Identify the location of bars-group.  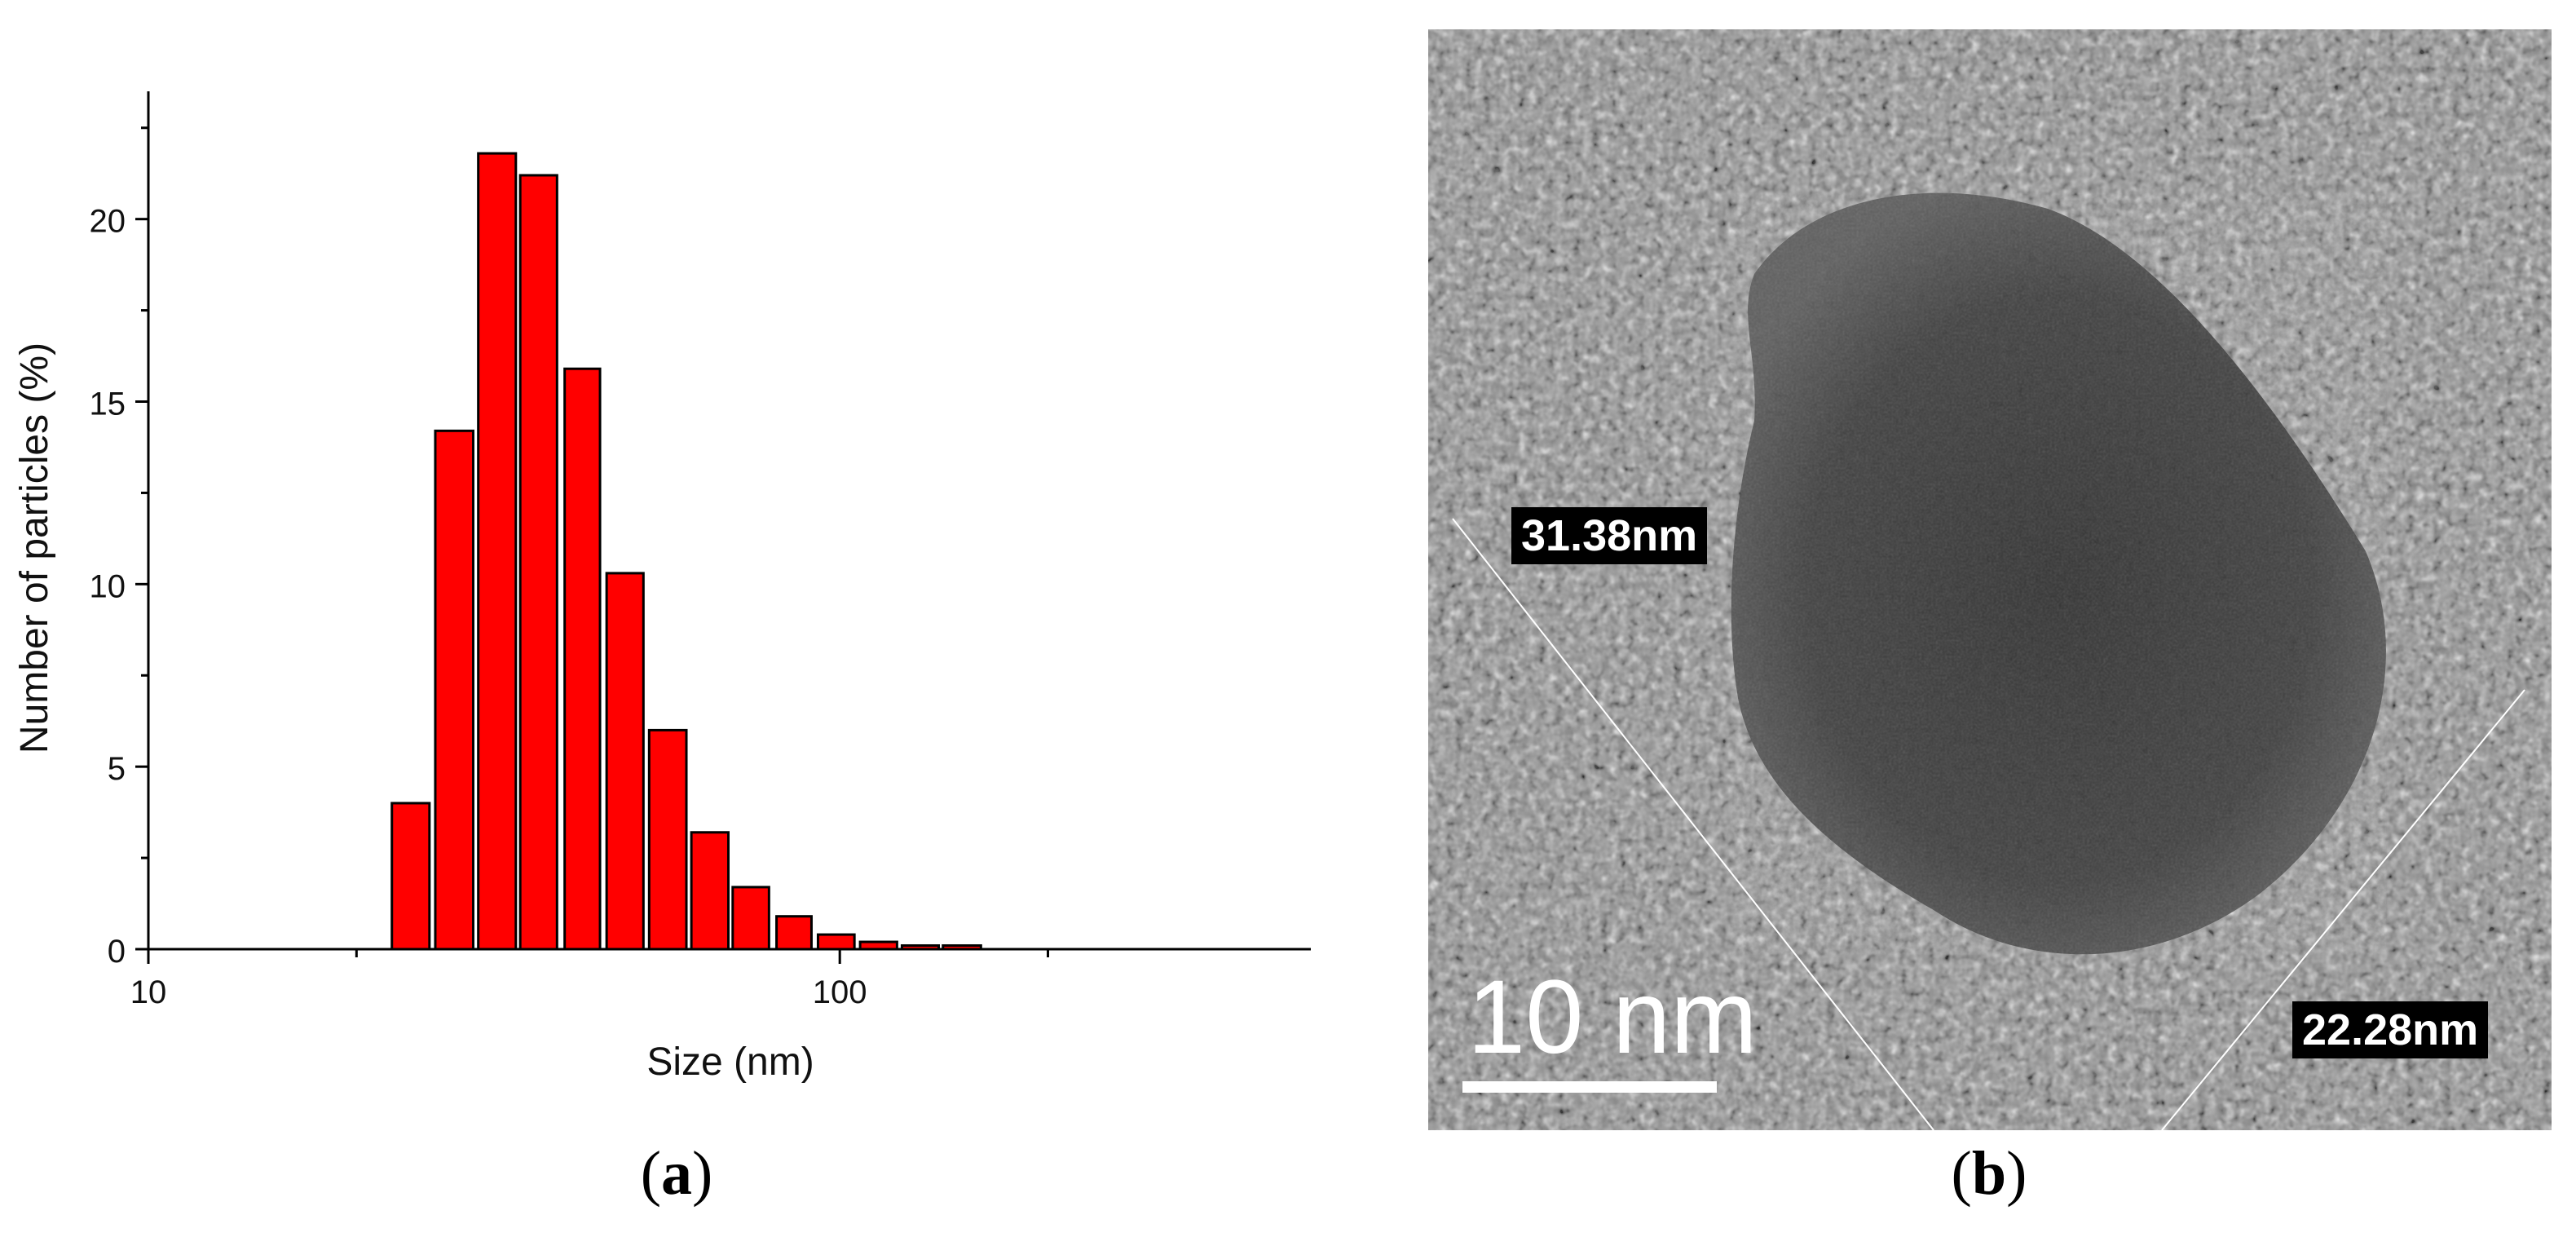
(686, 551).